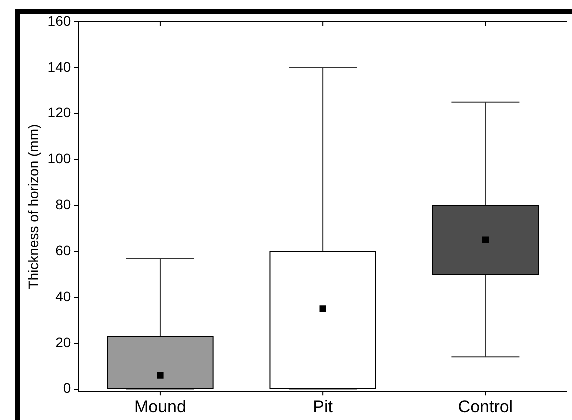 This screenshot has width=572, height=420. Describe the element at coordinates (60, 158) in the screenshot. I see `y-tick-label: 100` at that location.